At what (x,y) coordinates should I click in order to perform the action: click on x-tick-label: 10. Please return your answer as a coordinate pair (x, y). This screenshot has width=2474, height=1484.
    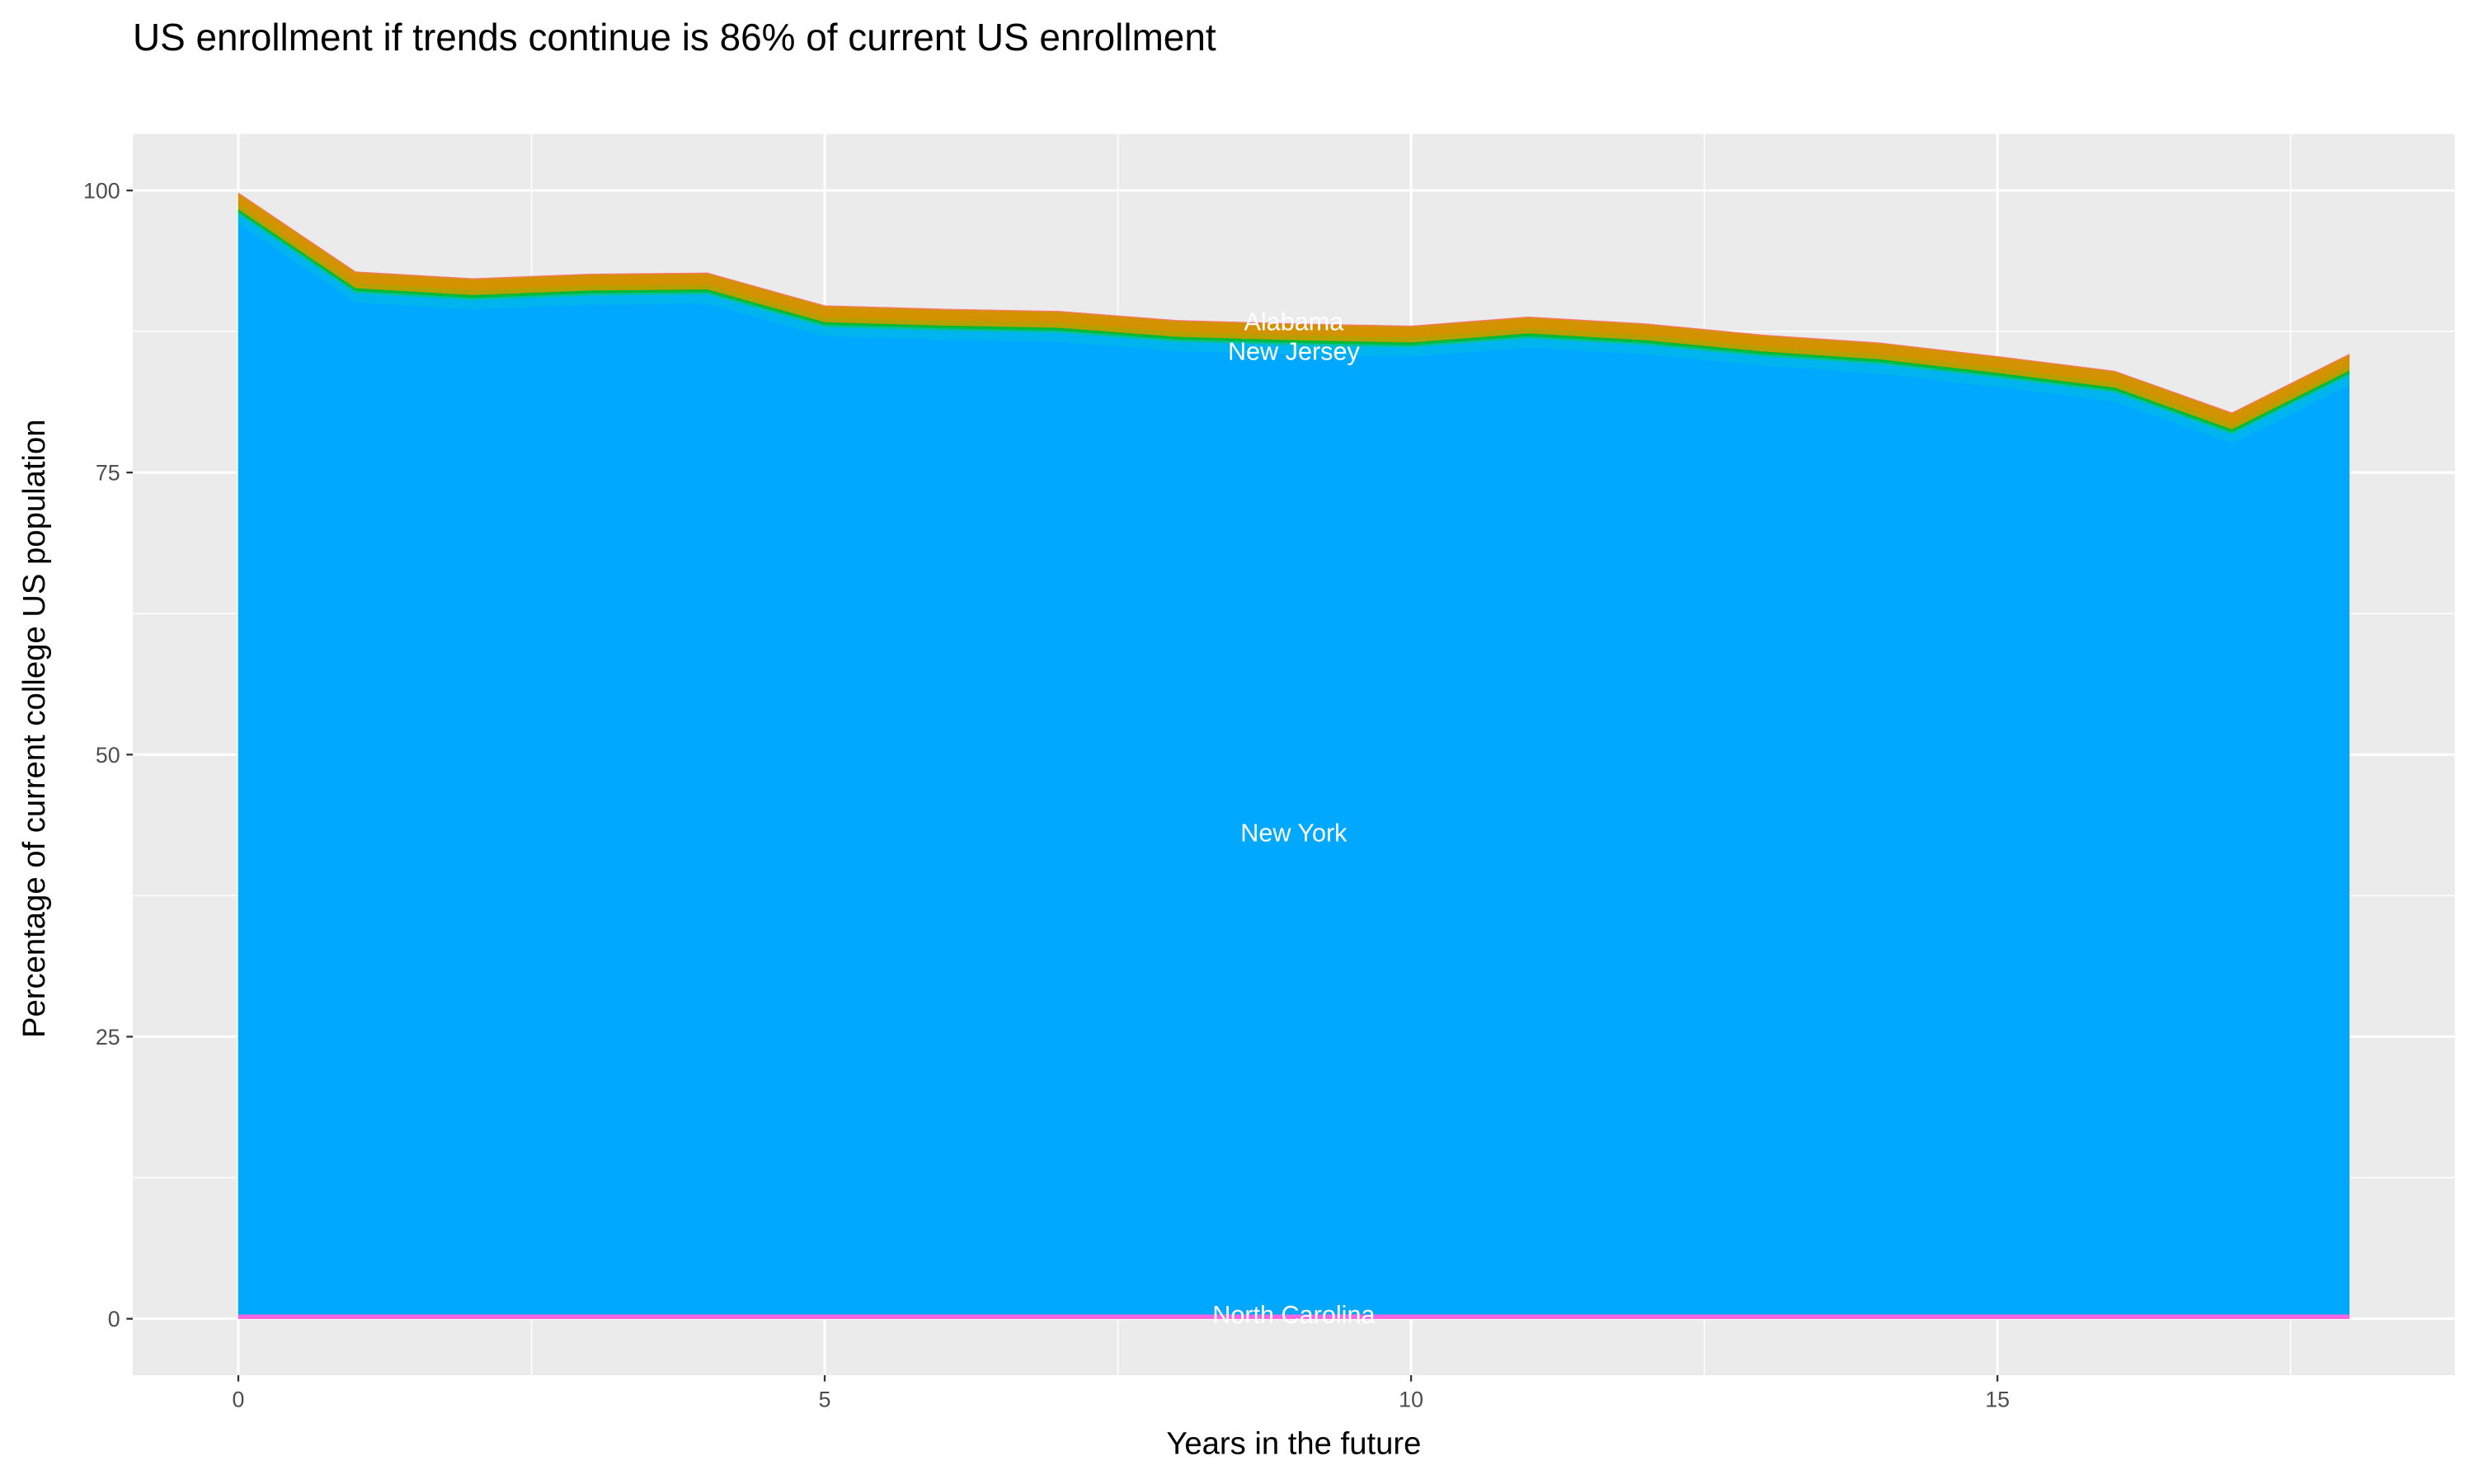
    Looking at the image, I should click on (1411, 1399).